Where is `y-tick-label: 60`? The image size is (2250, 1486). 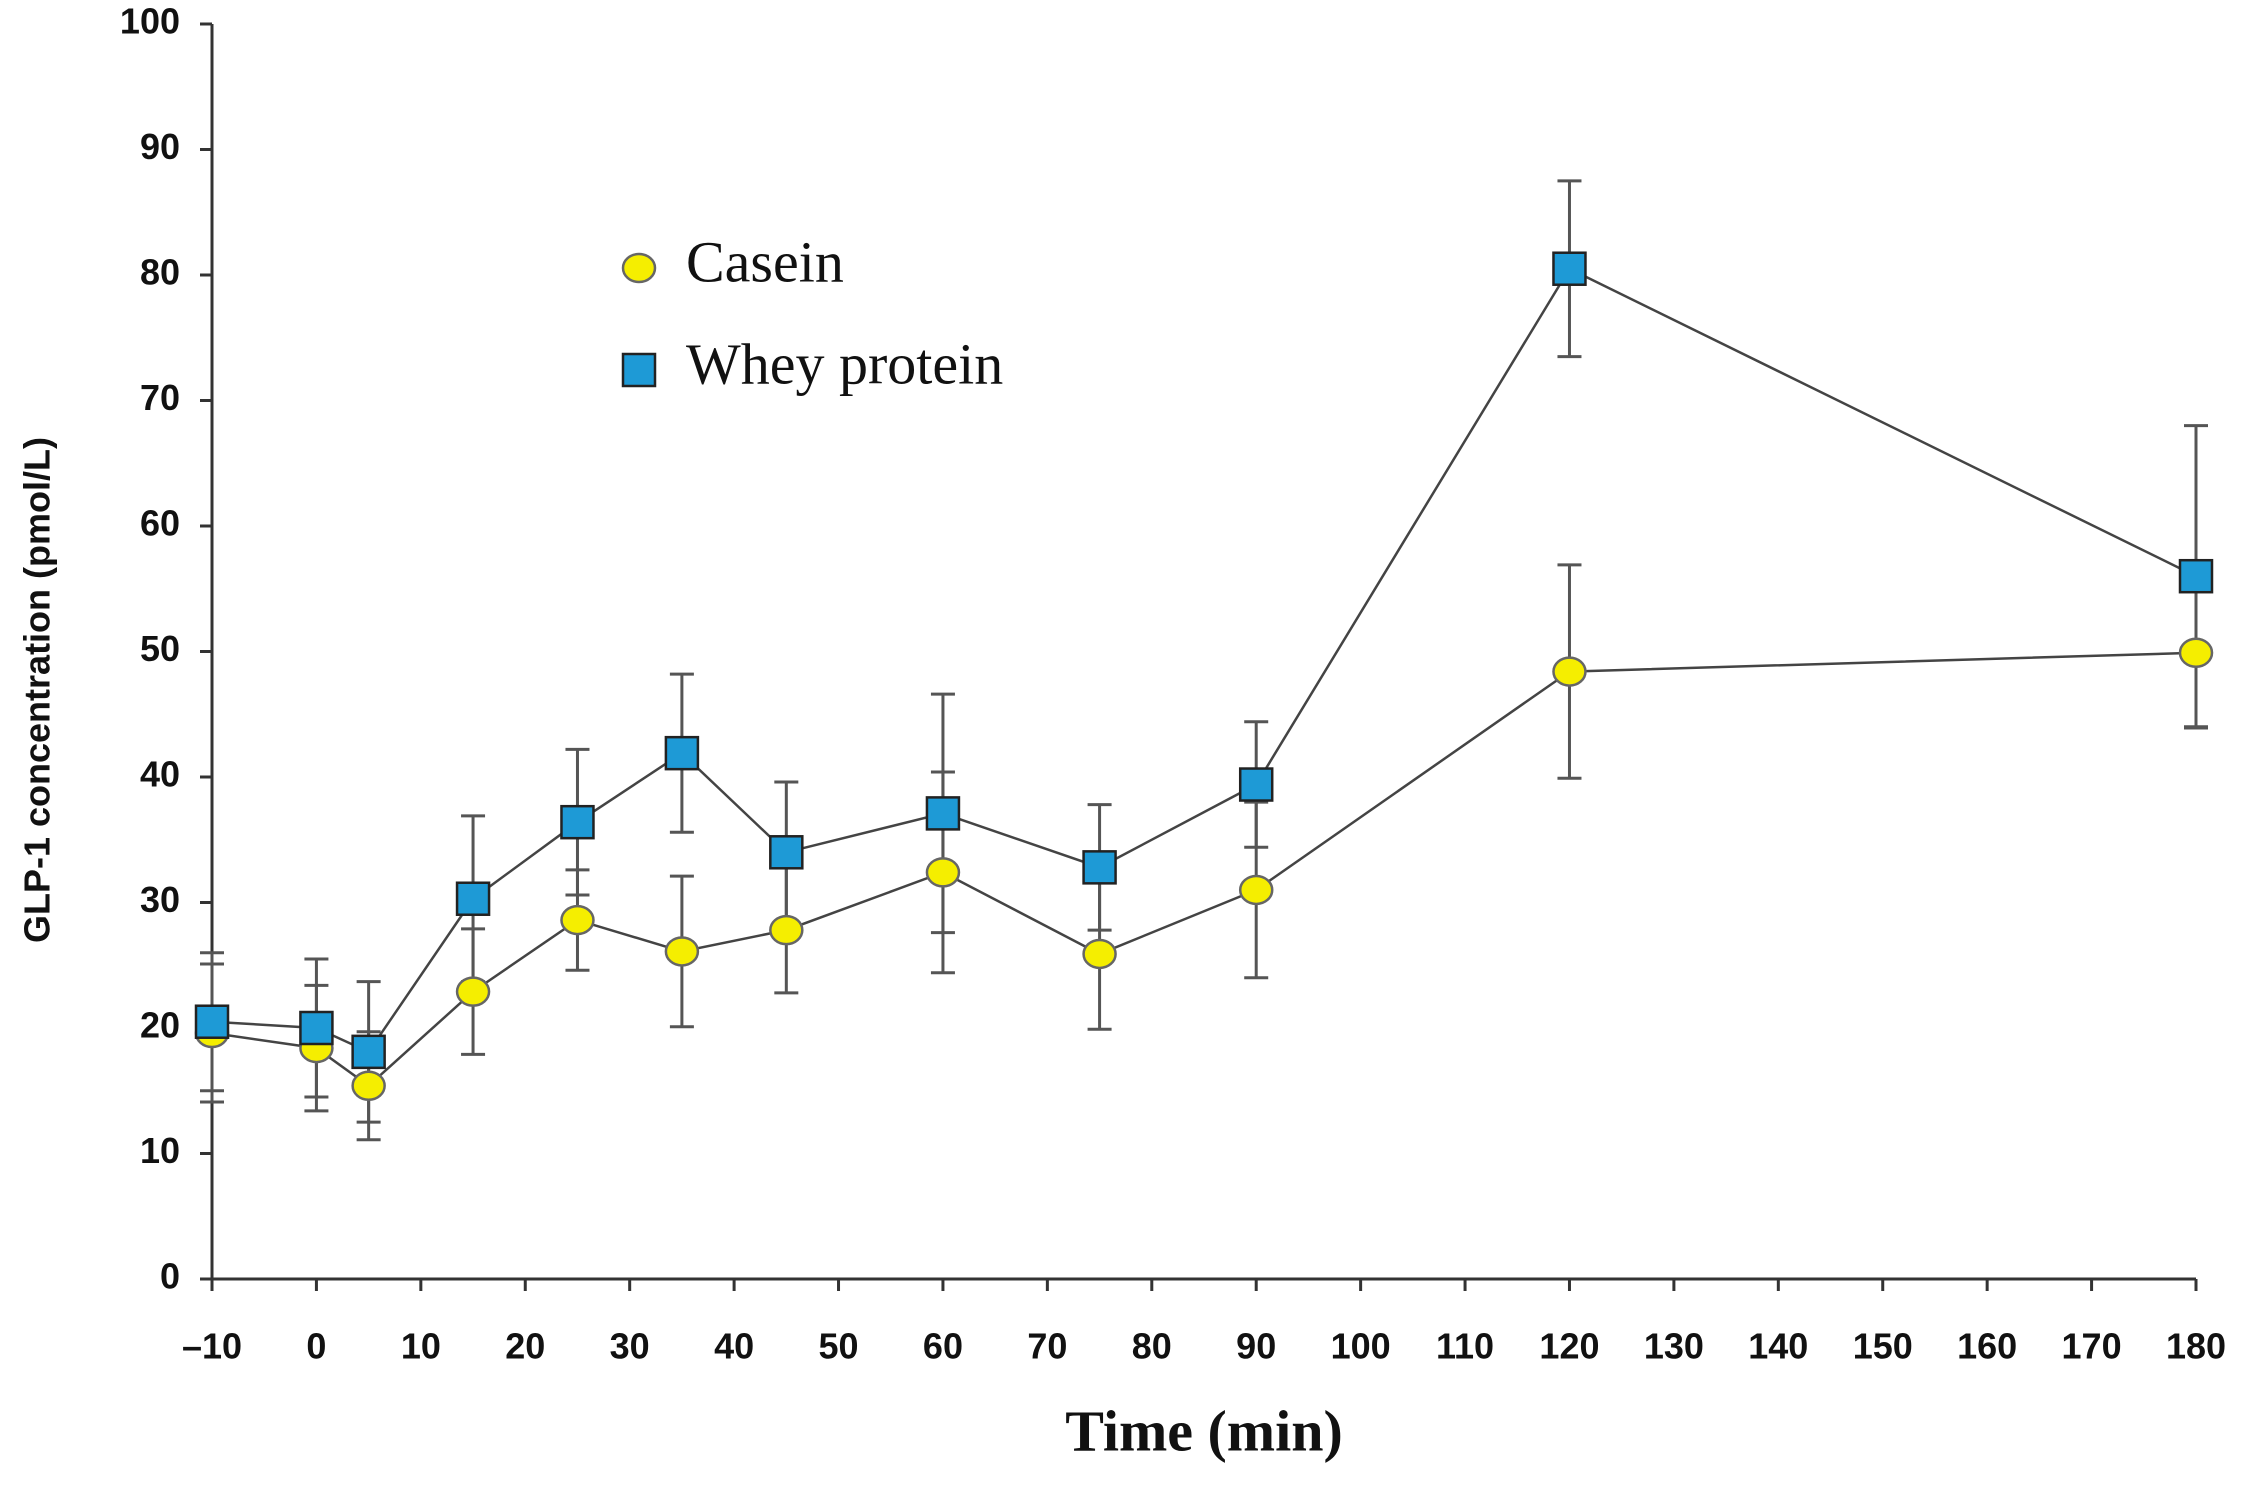 y-tick-label: 60 is located at coordinates (160, 523).